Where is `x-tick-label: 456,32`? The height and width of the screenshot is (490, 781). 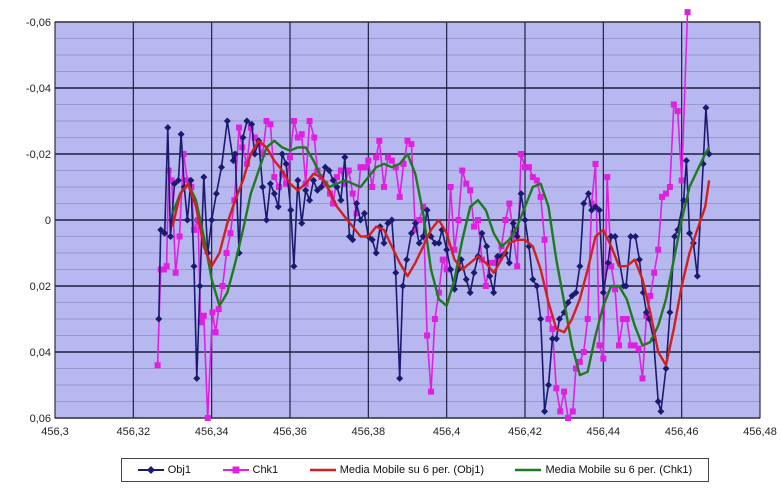
x-tick-label: 456,32 is located at coordinates (134, 432).